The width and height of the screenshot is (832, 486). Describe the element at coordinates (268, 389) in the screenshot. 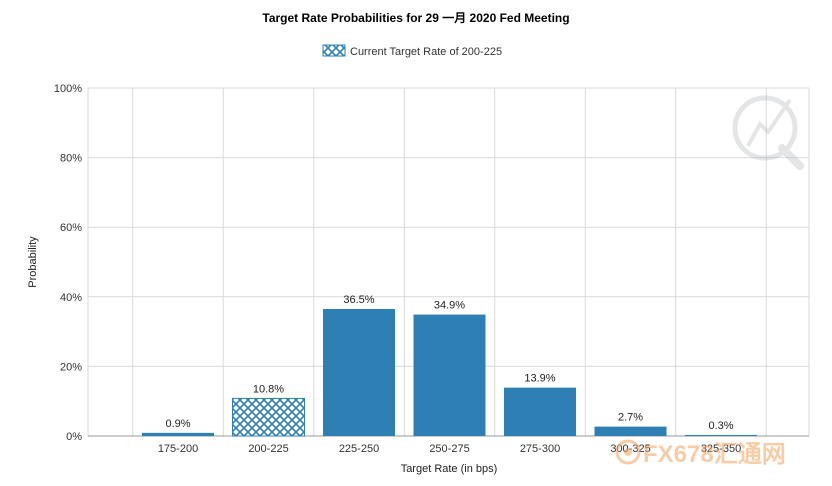

I see `data-label-200-225: 10.8%` at that location.